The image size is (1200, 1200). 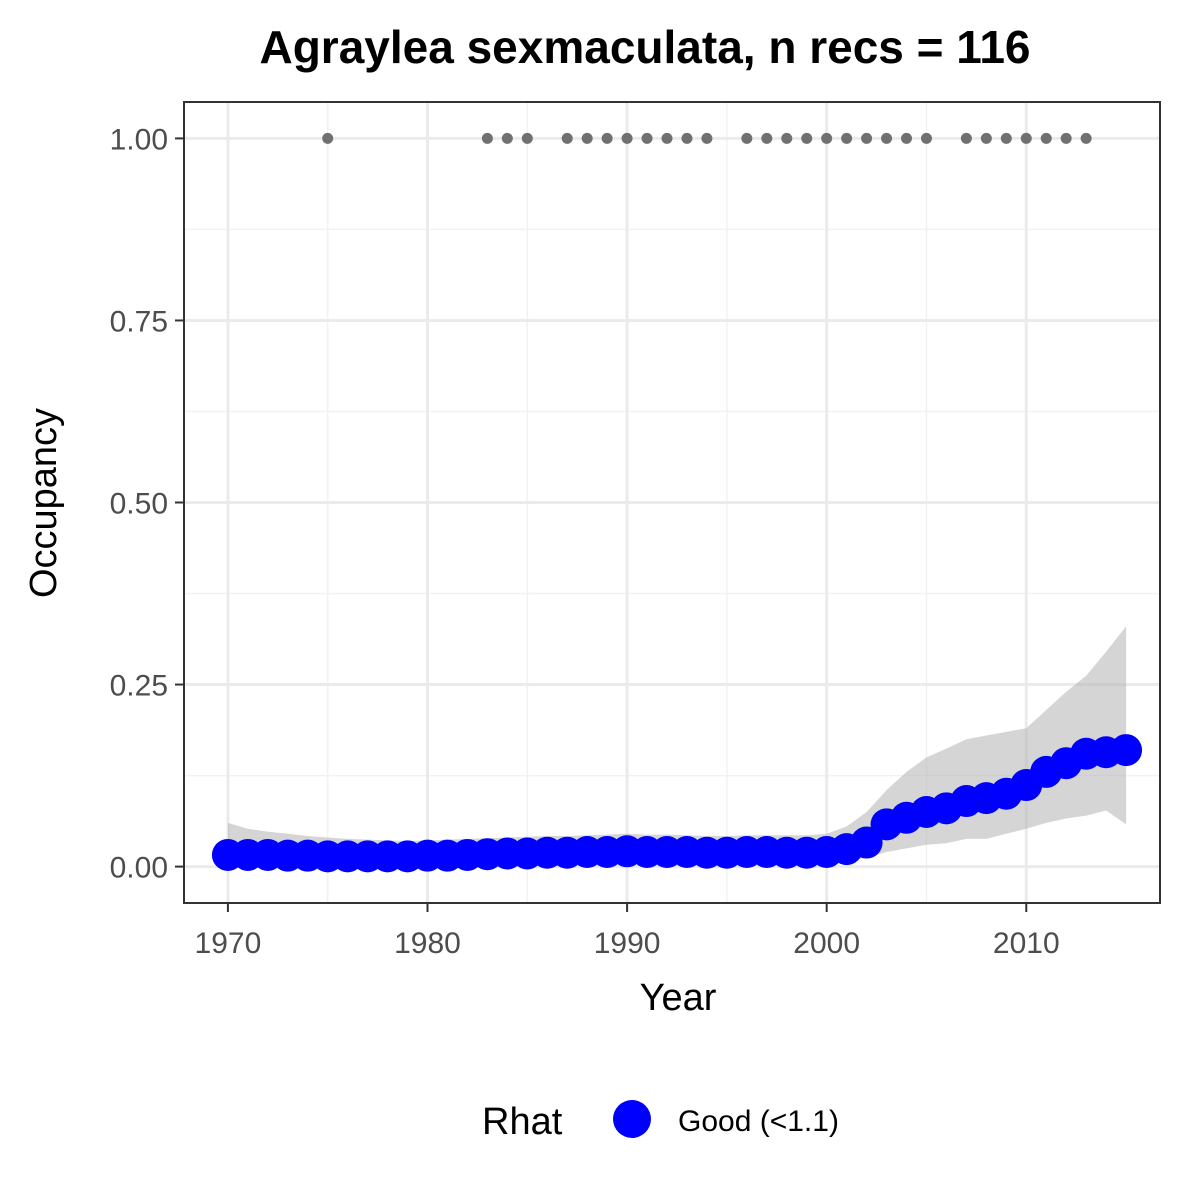 I want to click on record-dot-1991, so click(x=647, y=138).